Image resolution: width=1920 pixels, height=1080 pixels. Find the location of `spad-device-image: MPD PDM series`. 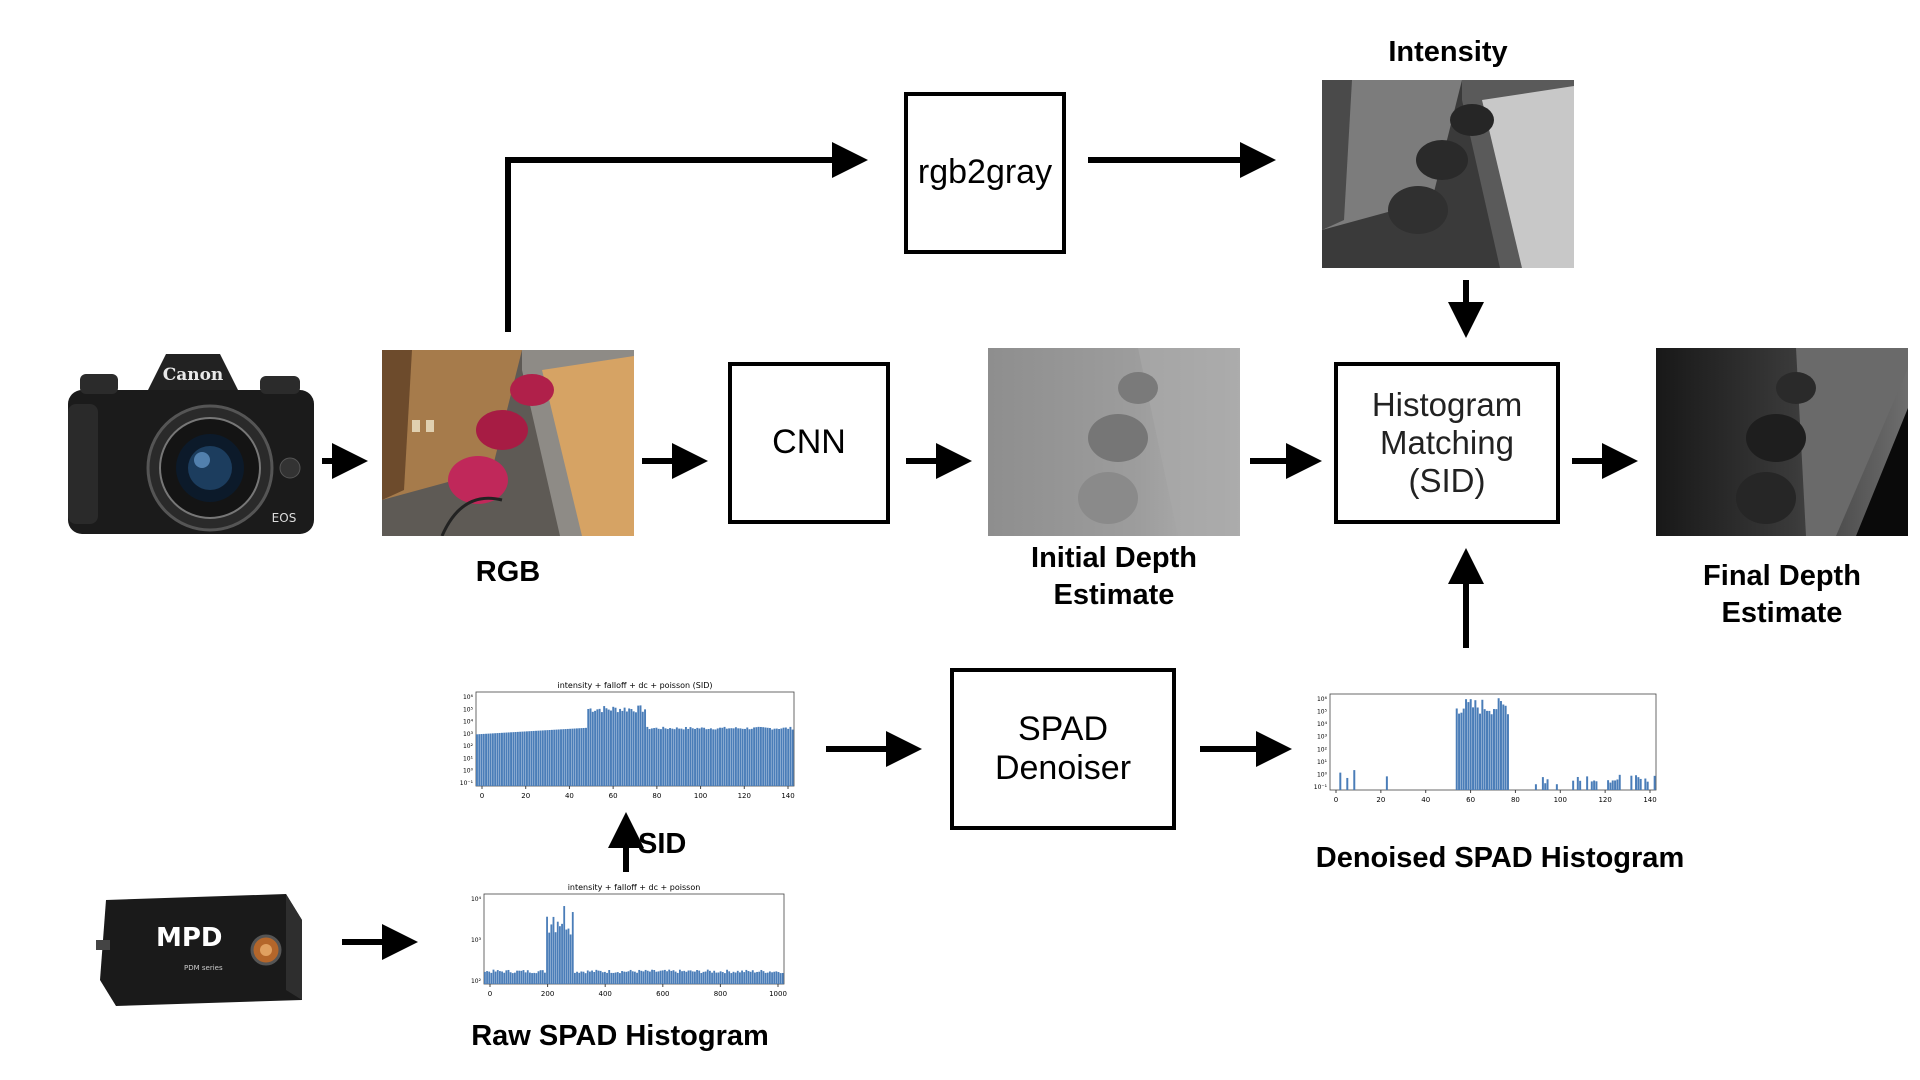

spad-device-image: MPD PDM series is located at coordinates (202, 950).